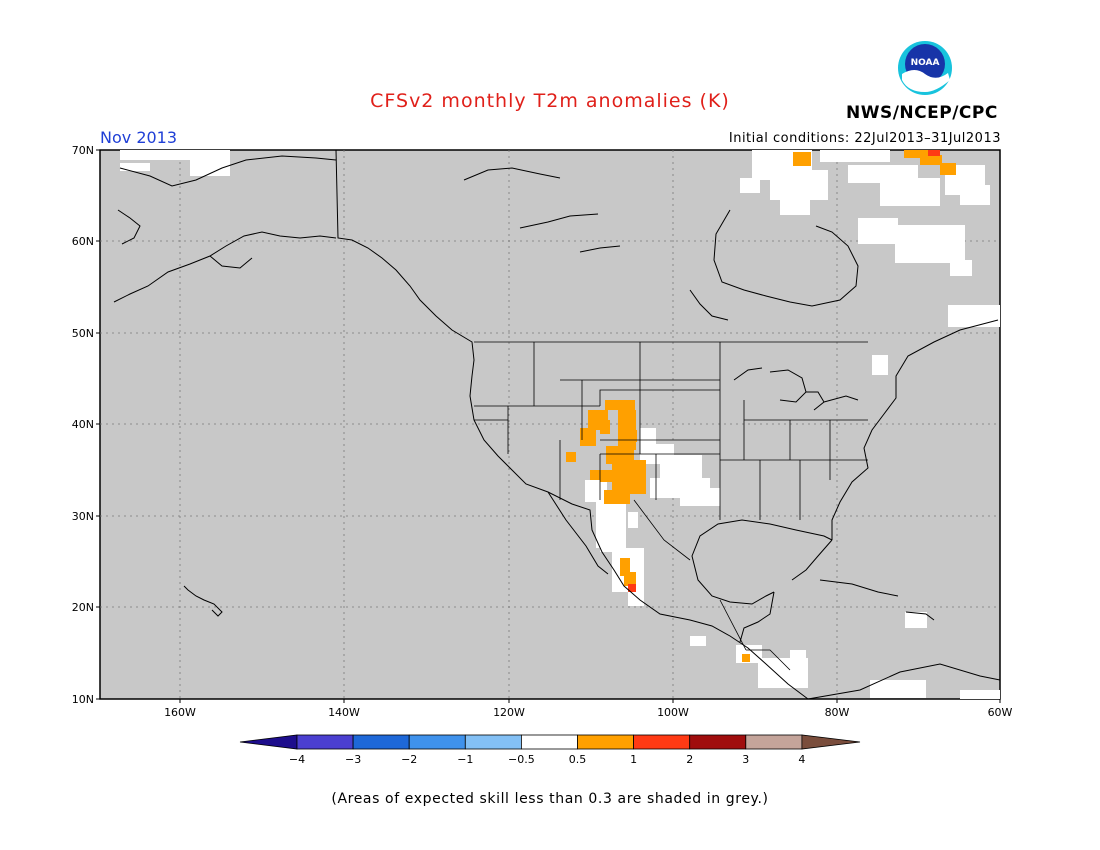  I want to click on colorbar-tick-label: 1, so click(633, 759).